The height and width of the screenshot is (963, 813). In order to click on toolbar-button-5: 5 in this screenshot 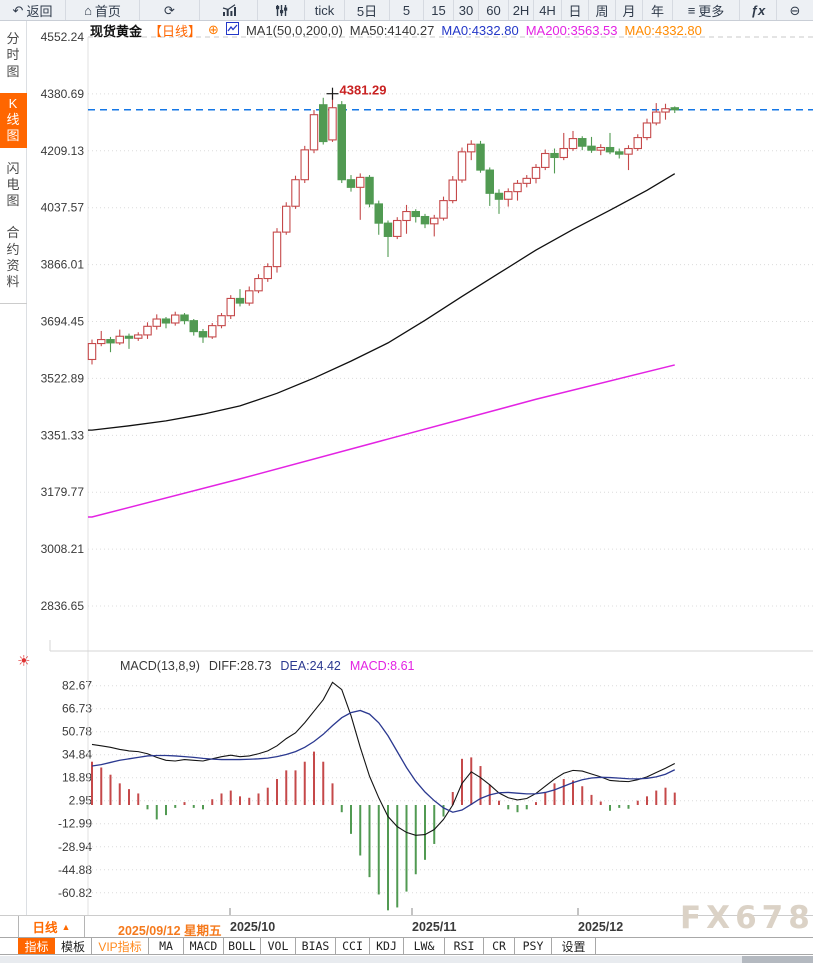, I will do `click(407, 10)`.